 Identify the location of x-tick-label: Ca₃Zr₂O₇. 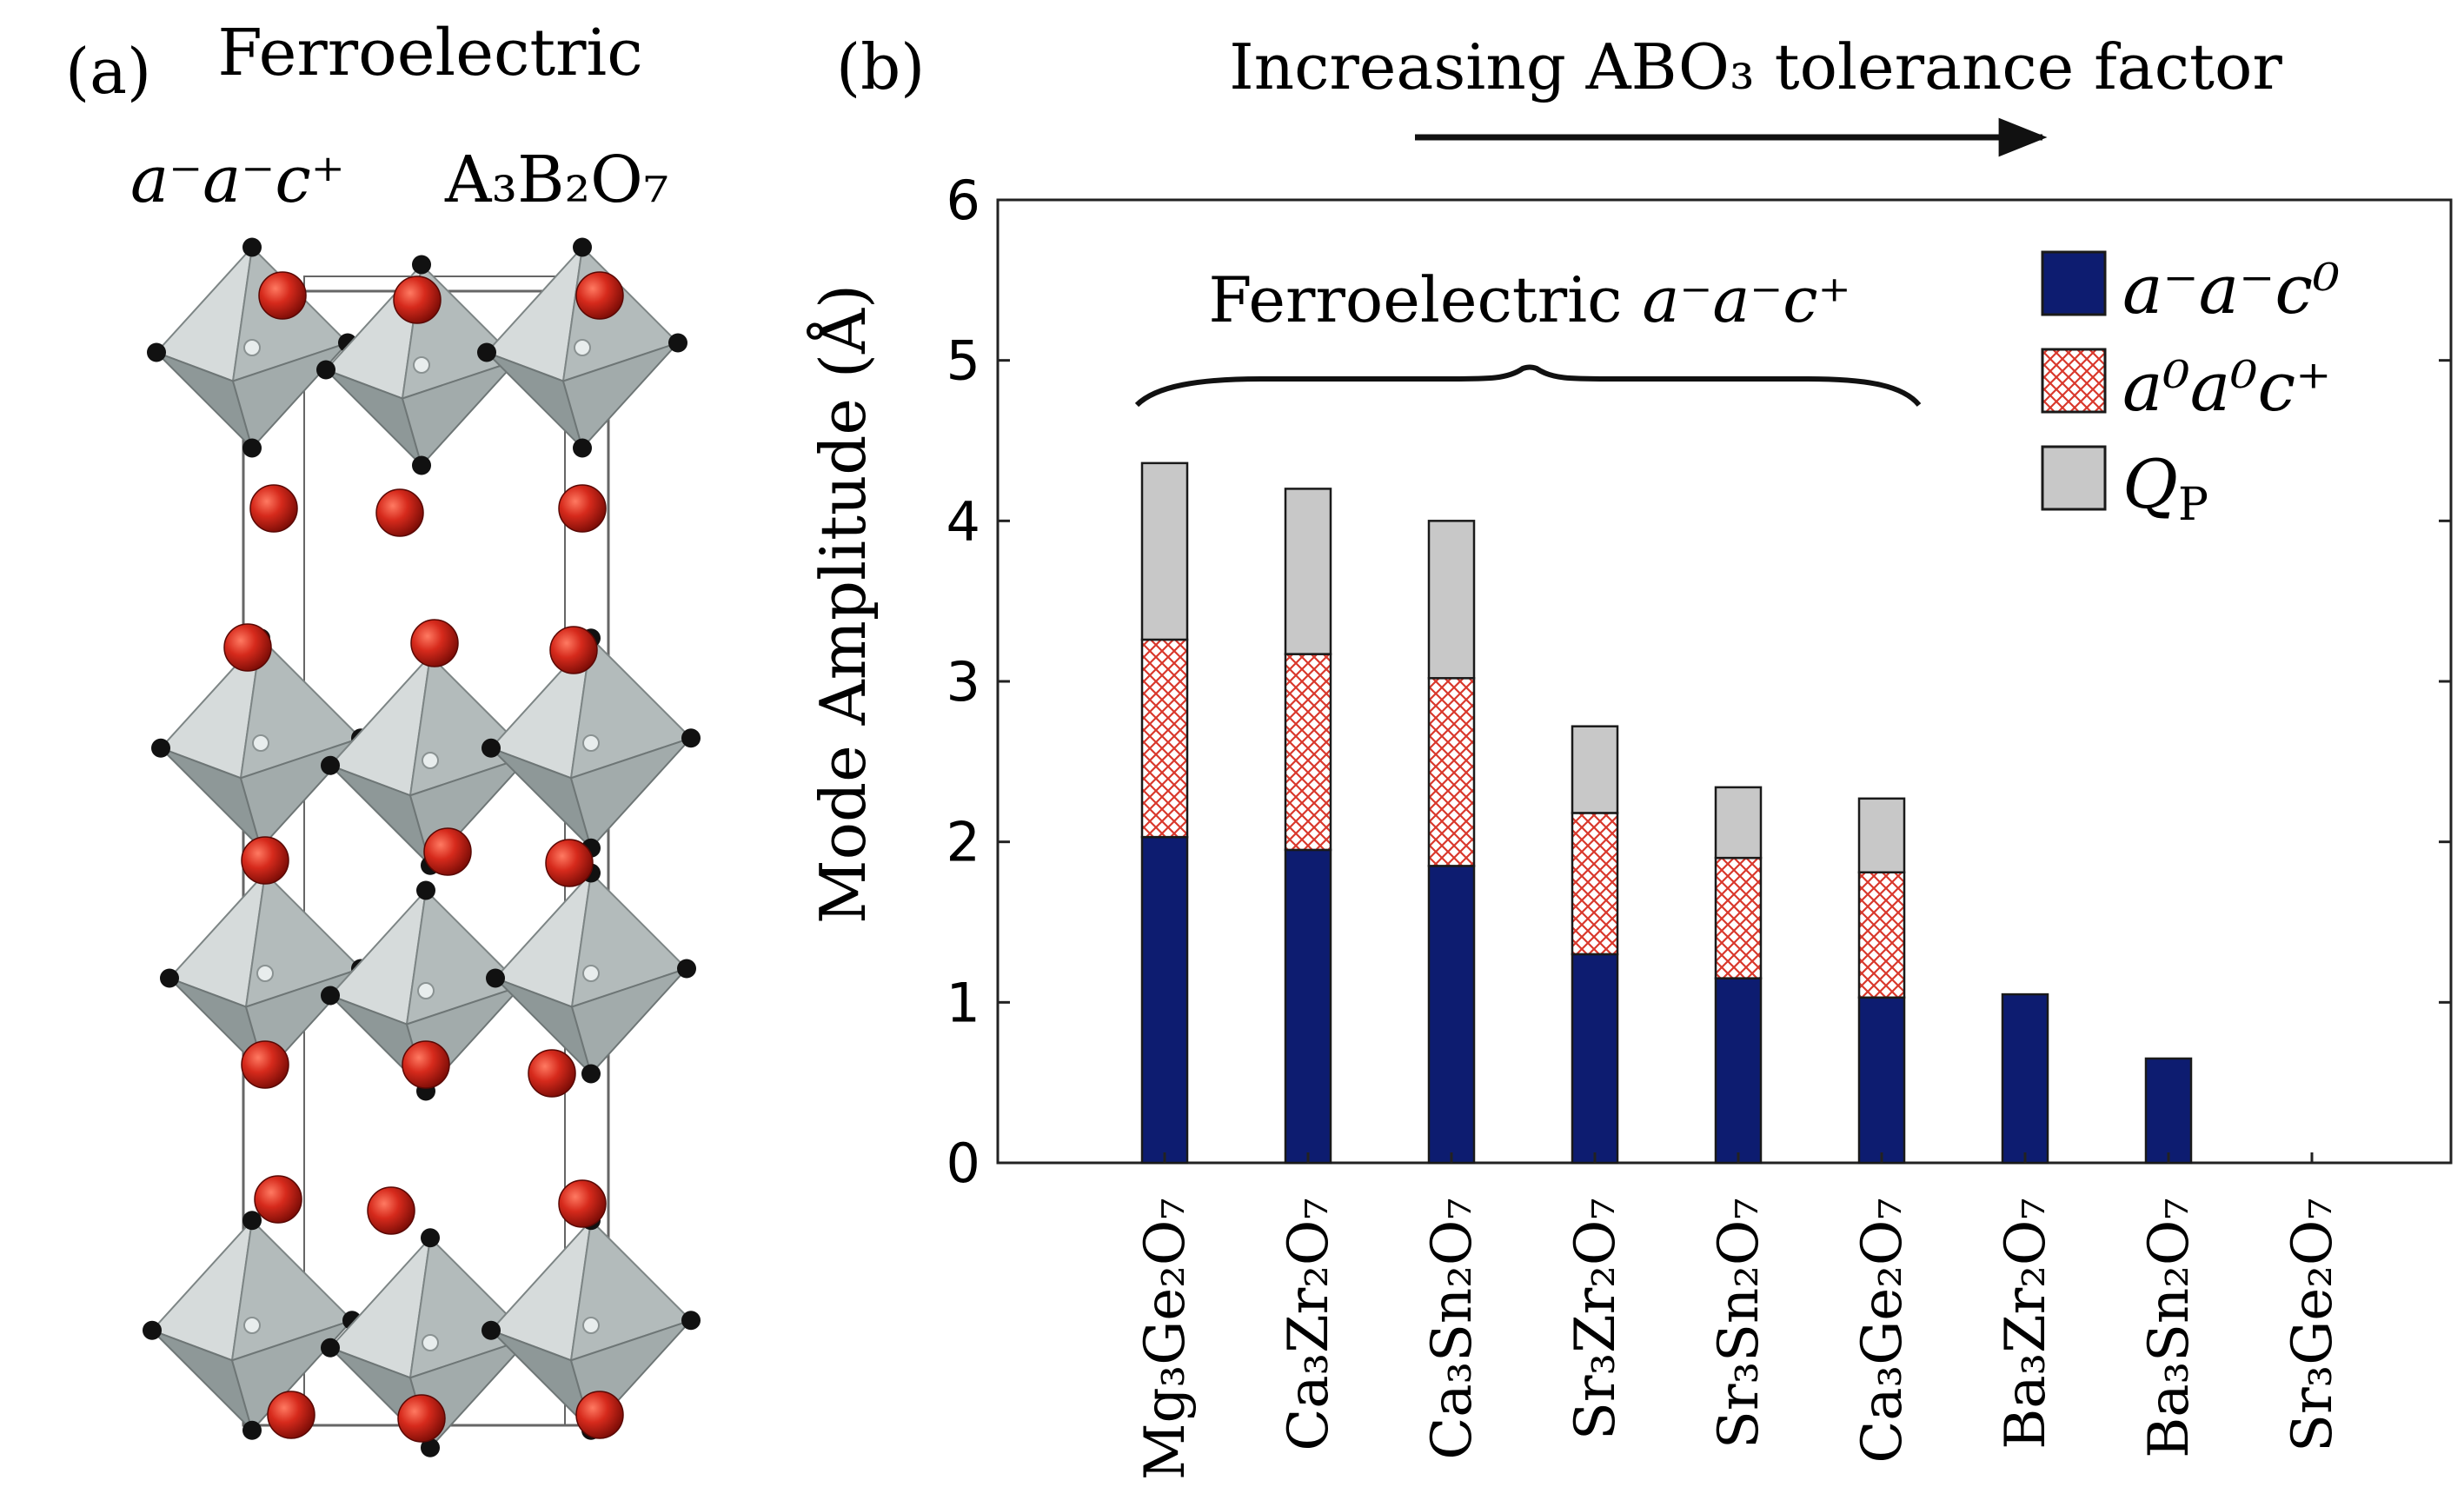
(1309, 1324).